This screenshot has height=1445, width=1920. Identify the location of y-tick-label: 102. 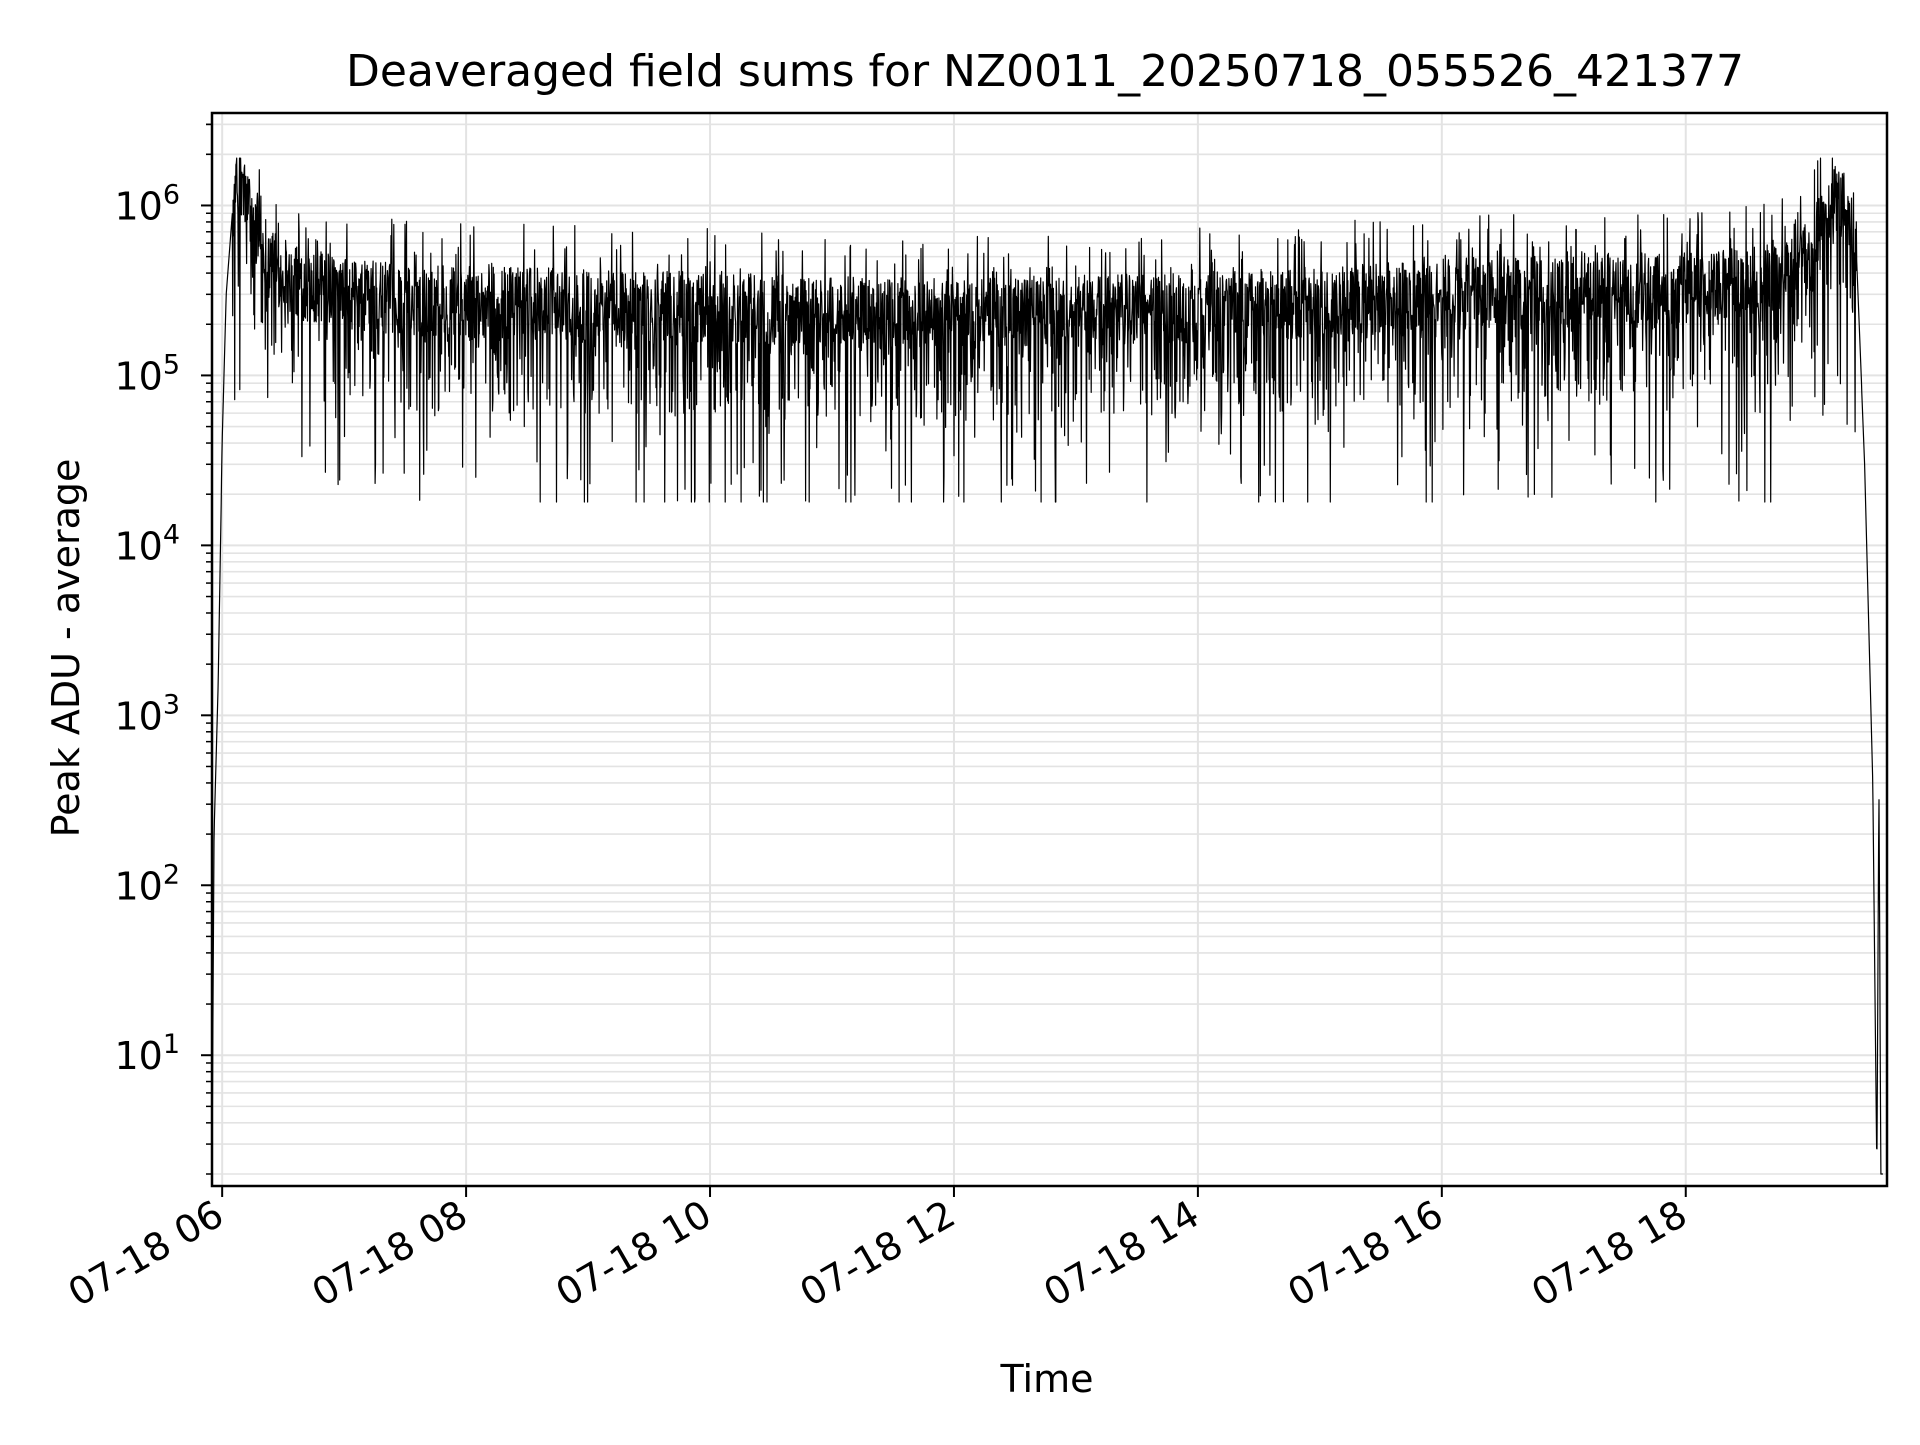
(147, 883).